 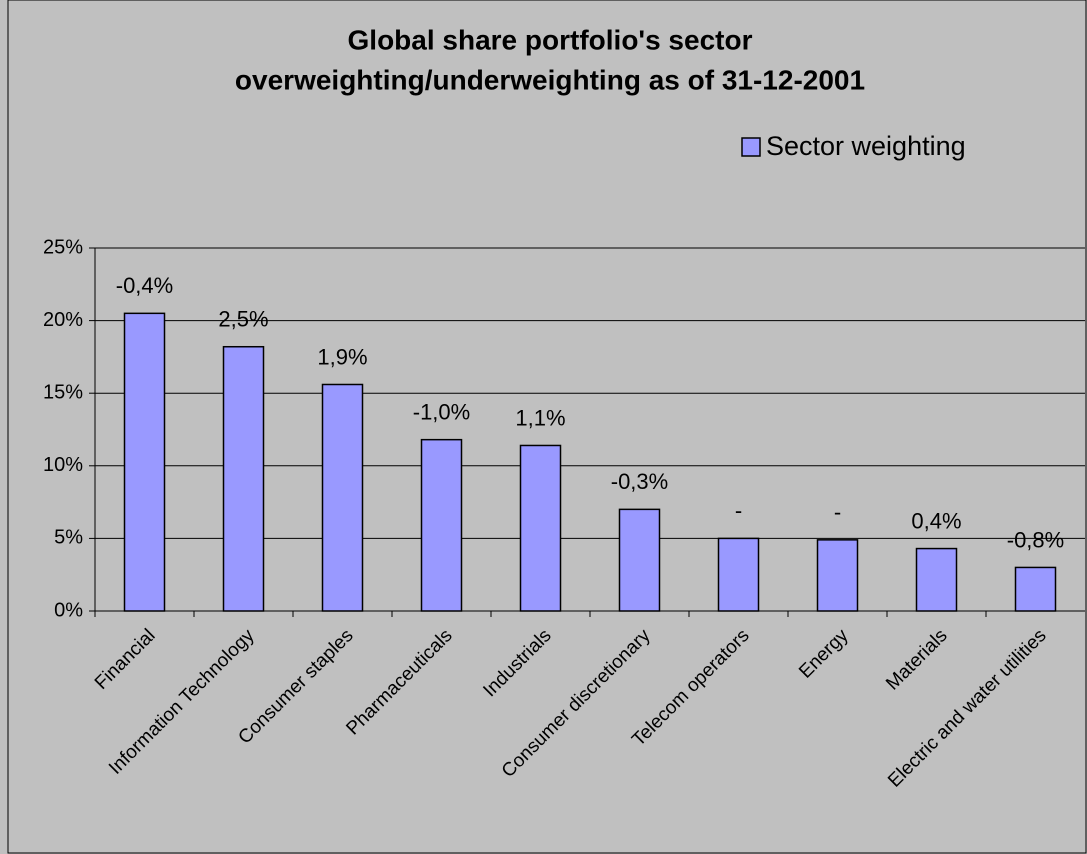 I want to click on bar-annotation: -0,3%, so click(x=639, y=481).